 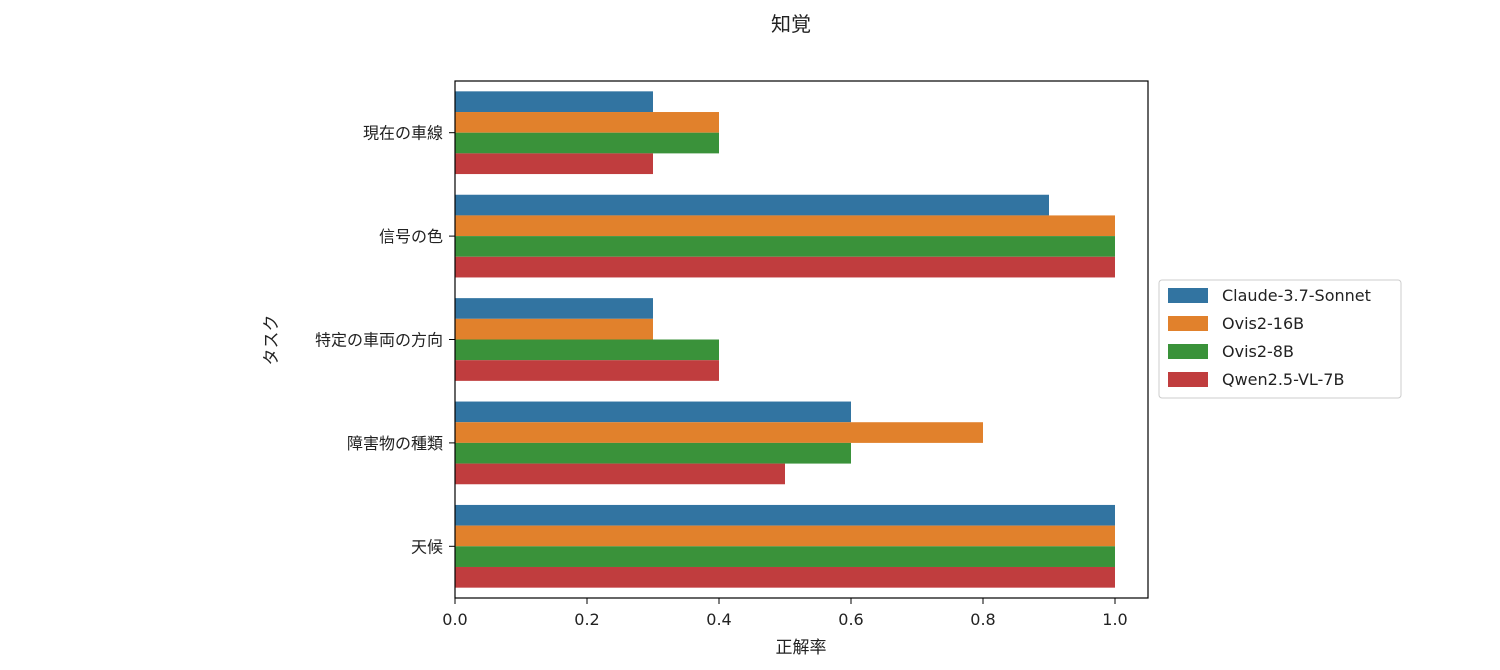 What do you see at coordinates (379, 340) in the screenshot?
I see `y-tick-label: 特定の車両の方向` at bounding box center [379, 340].